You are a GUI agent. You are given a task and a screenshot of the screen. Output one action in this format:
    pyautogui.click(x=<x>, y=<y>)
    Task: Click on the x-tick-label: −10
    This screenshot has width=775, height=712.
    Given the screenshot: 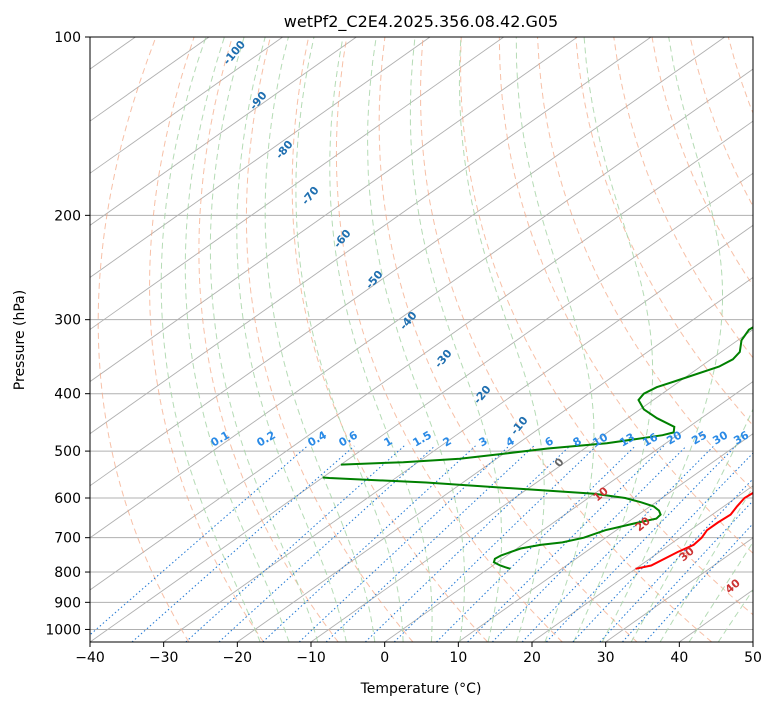 What is the action you would take?
    pyautogui.click(x=311, y=658)
    